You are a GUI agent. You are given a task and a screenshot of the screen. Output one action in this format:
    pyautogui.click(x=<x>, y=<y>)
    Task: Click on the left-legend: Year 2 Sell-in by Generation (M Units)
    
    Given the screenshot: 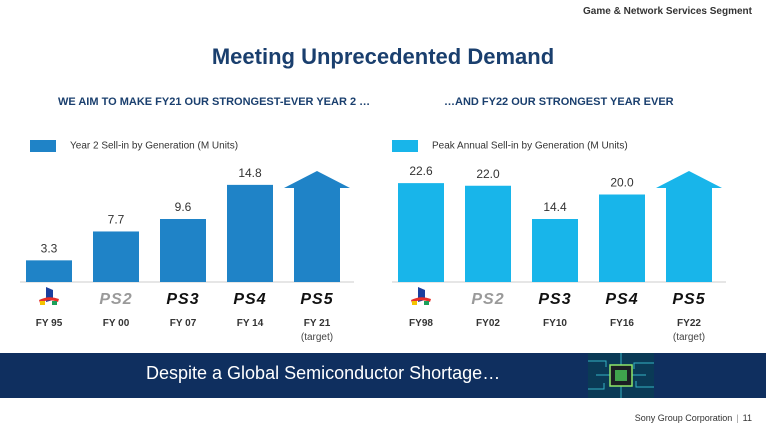 What is the action you would take?
    pyautogui.click(x=134, y=146)
    